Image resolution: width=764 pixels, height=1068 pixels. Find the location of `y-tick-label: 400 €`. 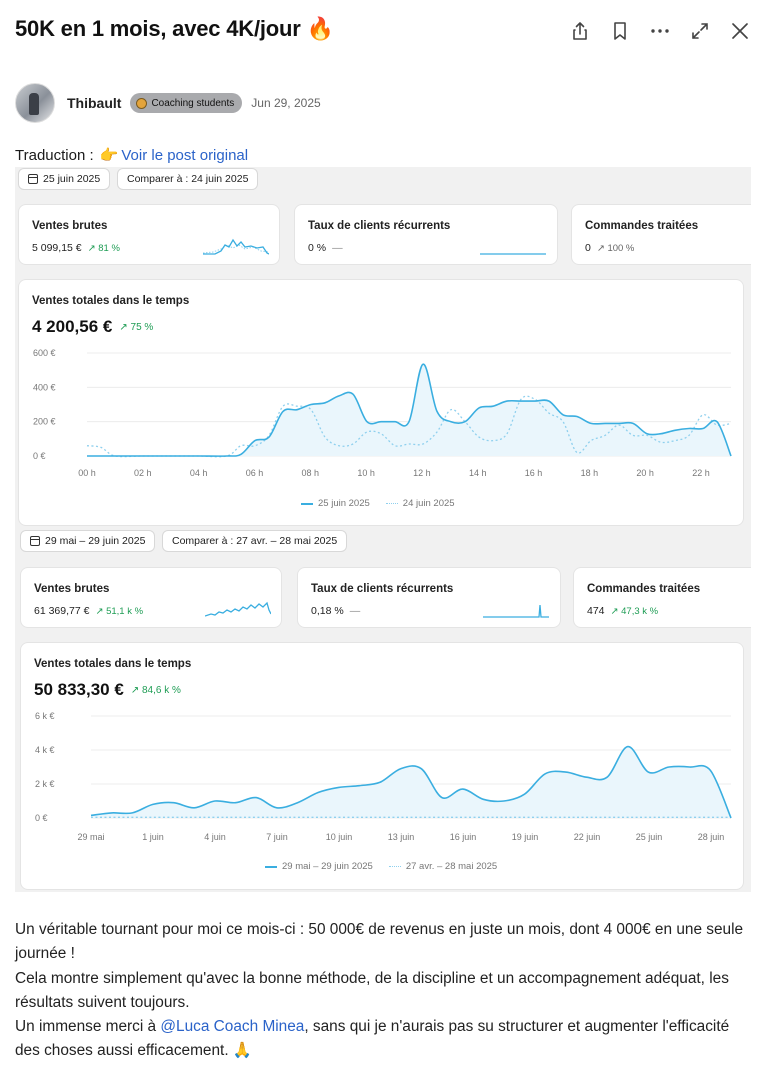

y-tick-label: 400 € is located at coordinates (44, 387).